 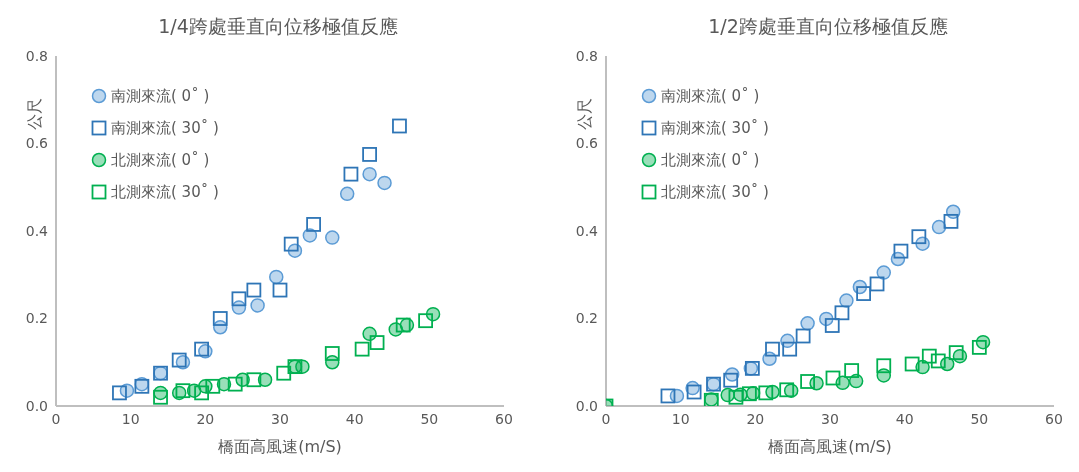 What do you see at coordinates (828, 26) in the screenshot?
I see `chart-title: 1/2跨處垂直向位移極值反應` at bounding box center [828, 26].